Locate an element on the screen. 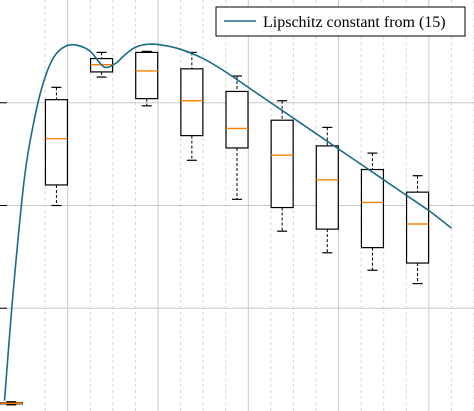 The width and height of the screenshot is (474, 411). legend-label: Lipschitz constant from (15) is located at coordinates (354, 22).